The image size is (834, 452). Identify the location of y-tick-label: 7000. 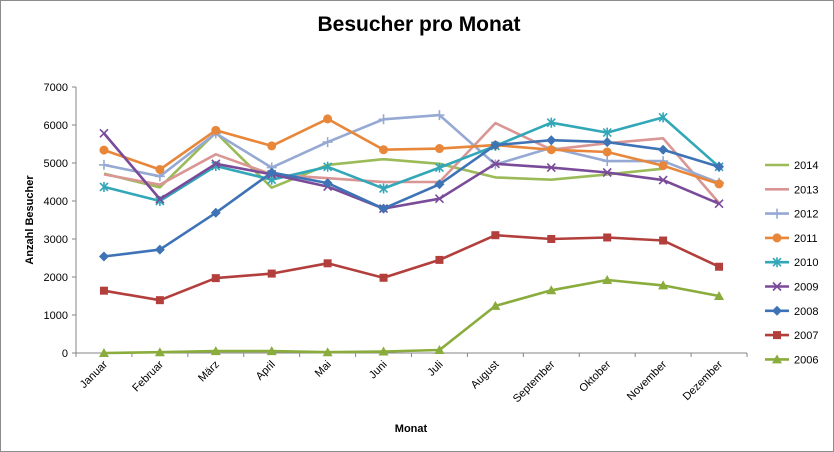
(56, 88).